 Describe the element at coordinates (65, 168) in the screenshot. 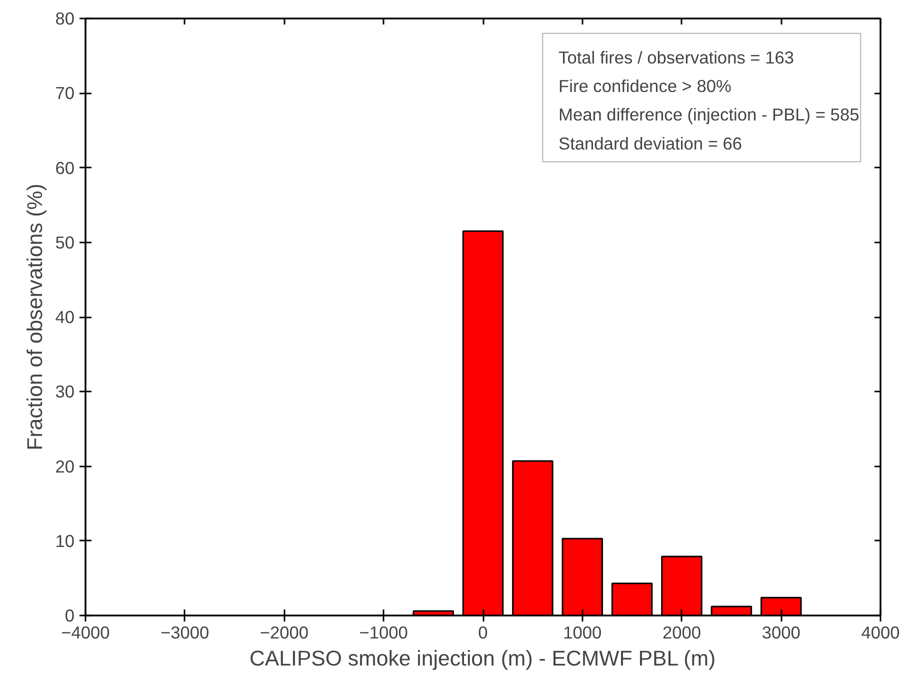

I see `y-tick-label: 60` at that location.